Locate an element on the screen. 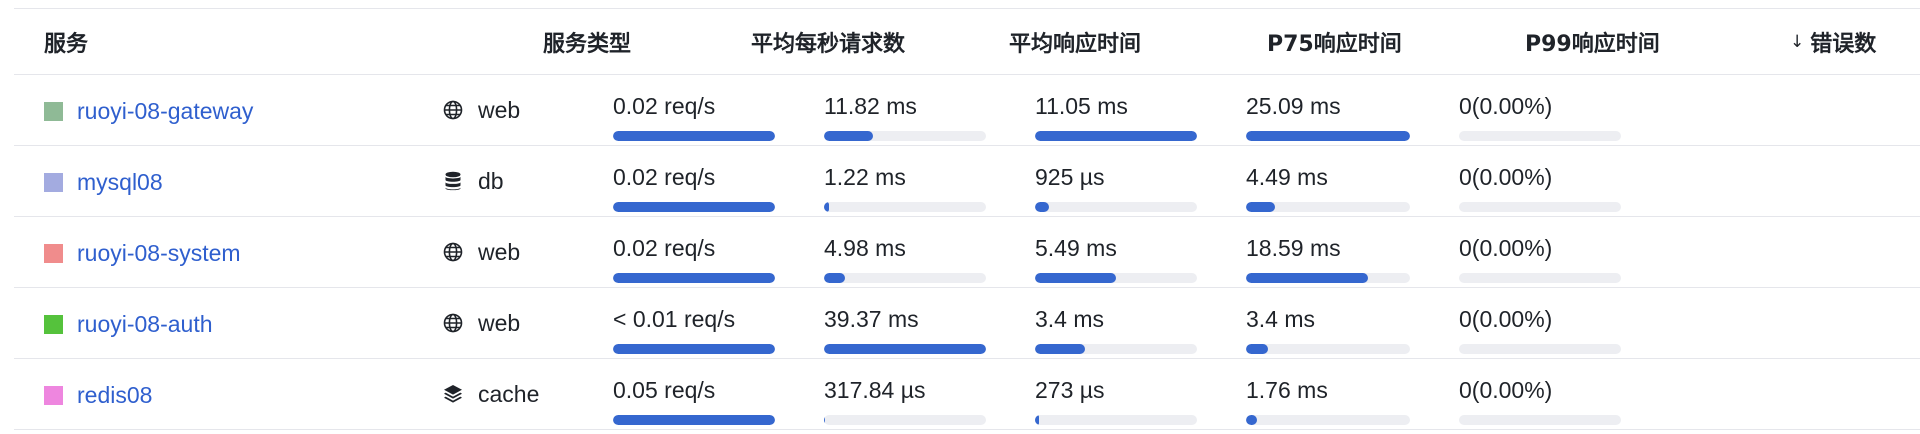 This screenshot has height=434, width=1920. errors-bar is located at coordinates (1540, 136).